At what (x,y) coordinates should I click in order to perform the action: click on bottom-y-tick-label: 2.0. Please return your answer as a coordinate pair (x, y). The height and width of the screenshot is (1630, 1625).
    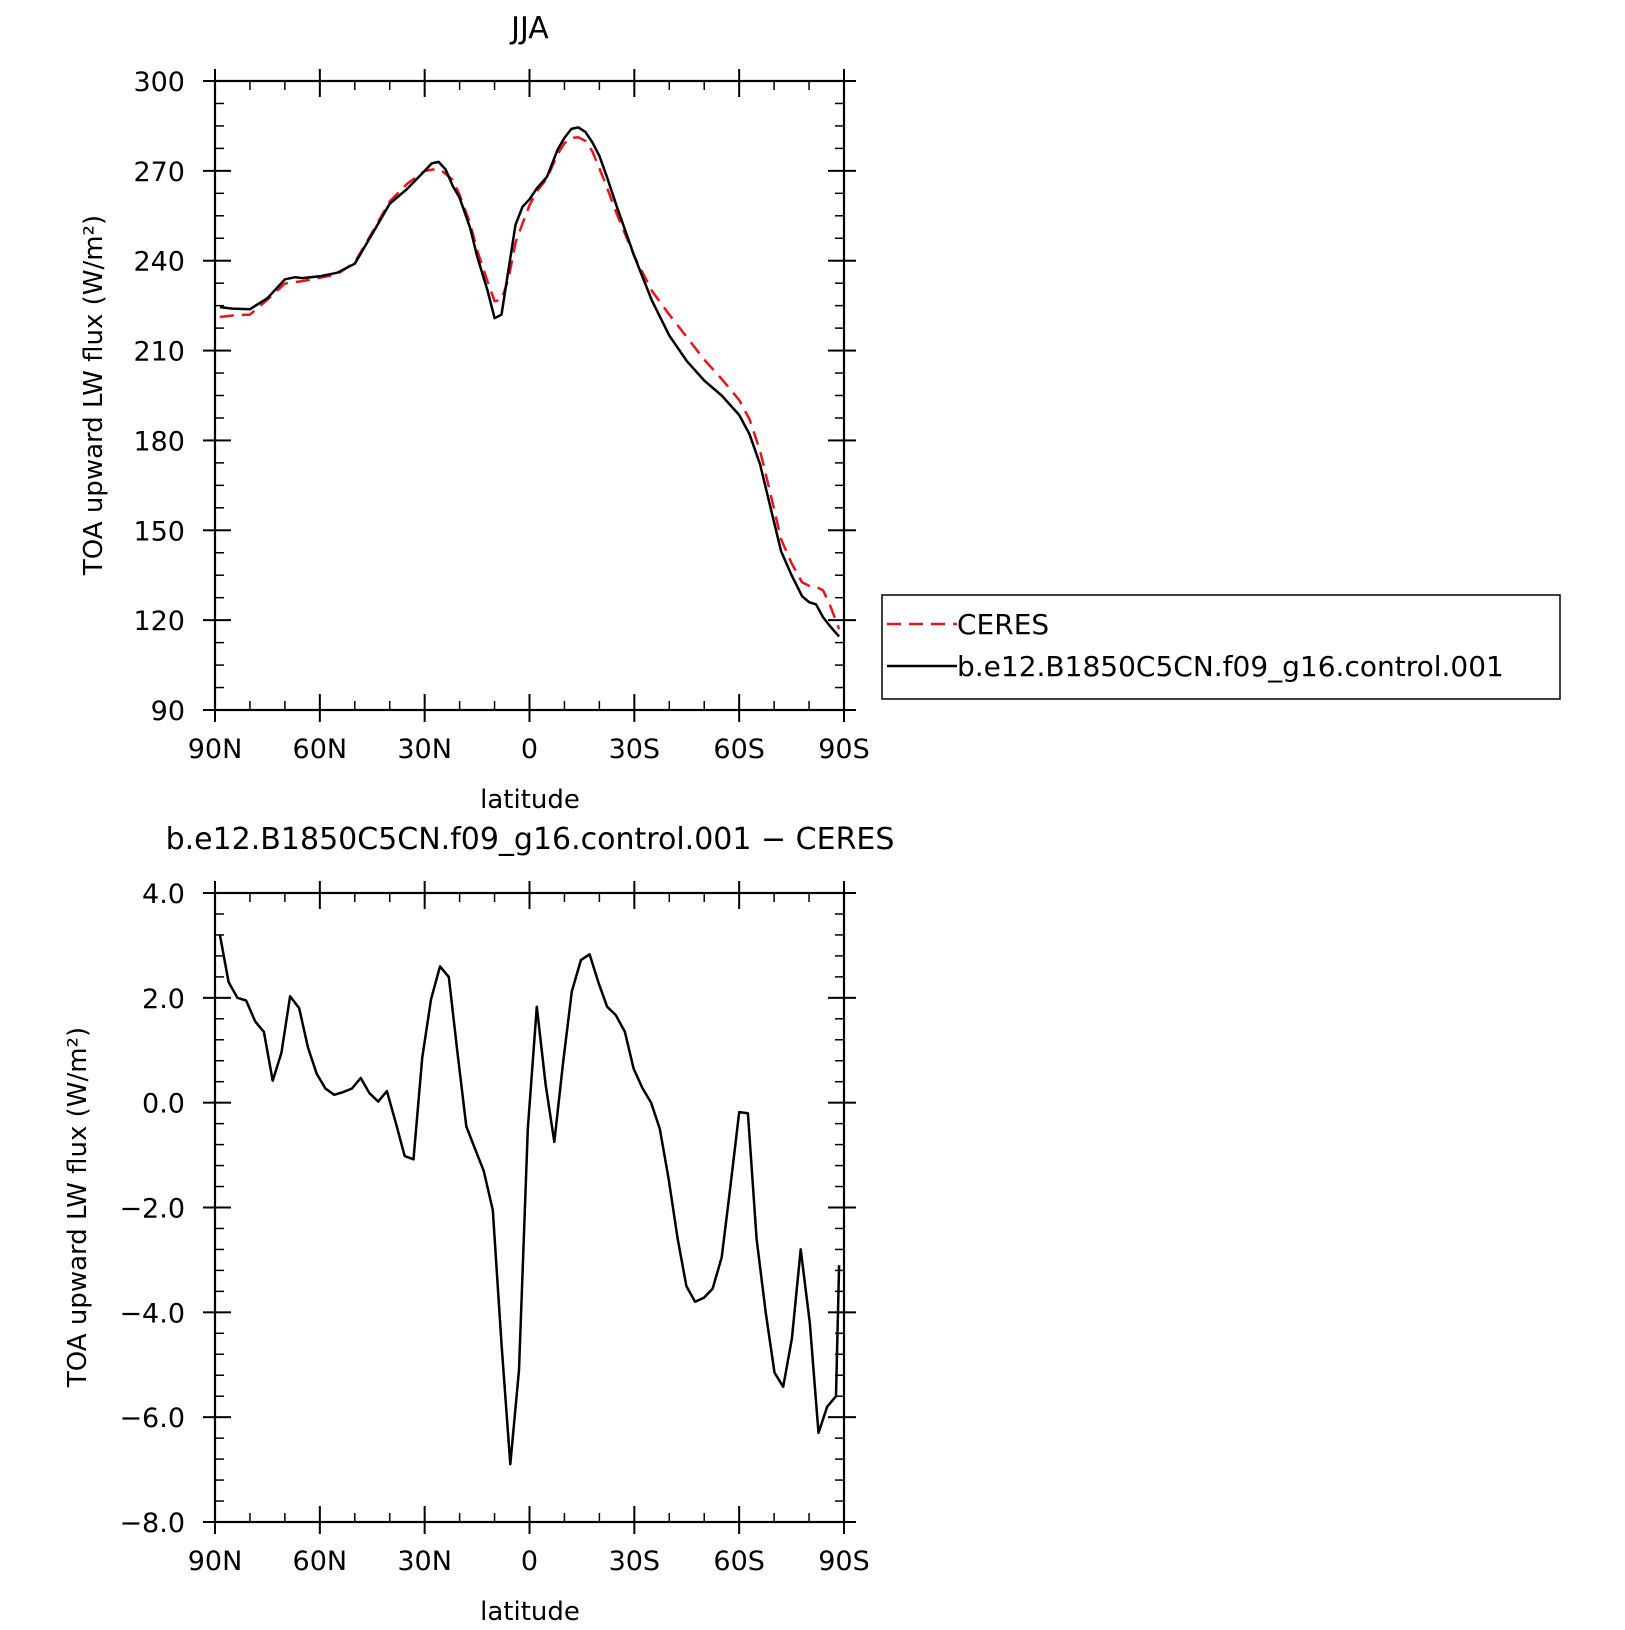
    Looking at the image, I should click on (163, 999).